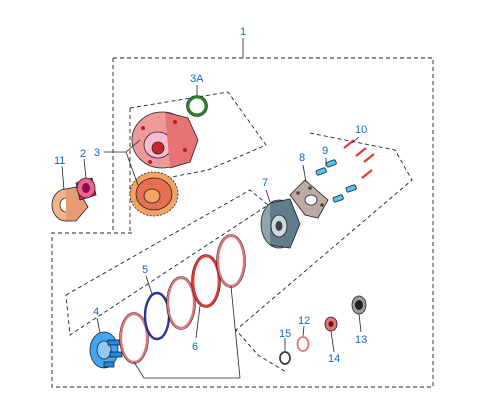 The height and width of the screenshot is (420, 500). What do you see at coordinates (154, 194) in the screenshot?
I see `part-3-drive-gear` at bounding box center [154, 194].